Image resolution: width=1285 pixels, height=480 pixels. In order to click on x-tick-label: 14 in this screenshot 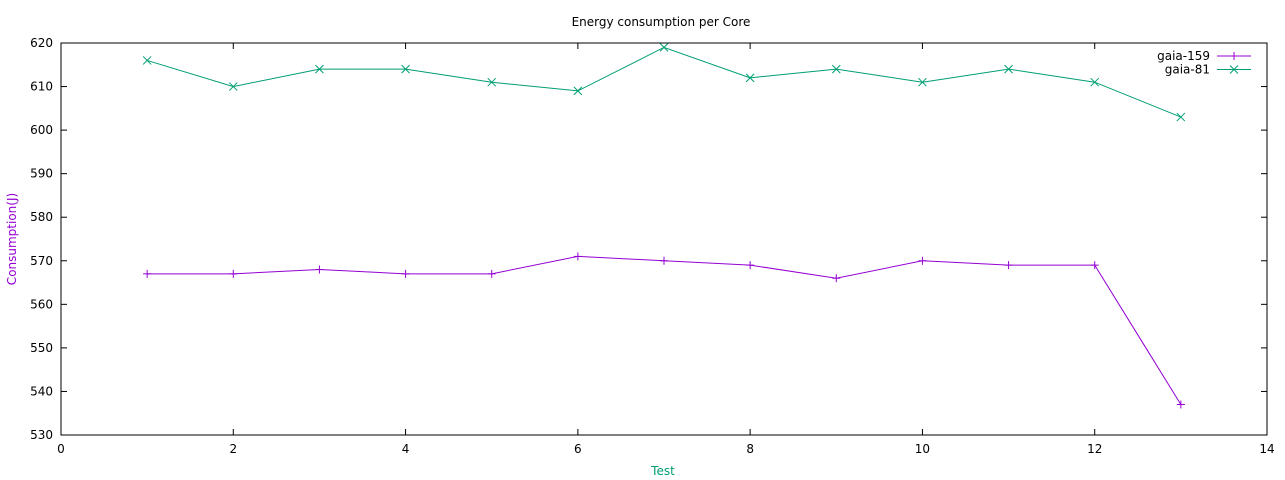, I will do `click(1266, 449)`.